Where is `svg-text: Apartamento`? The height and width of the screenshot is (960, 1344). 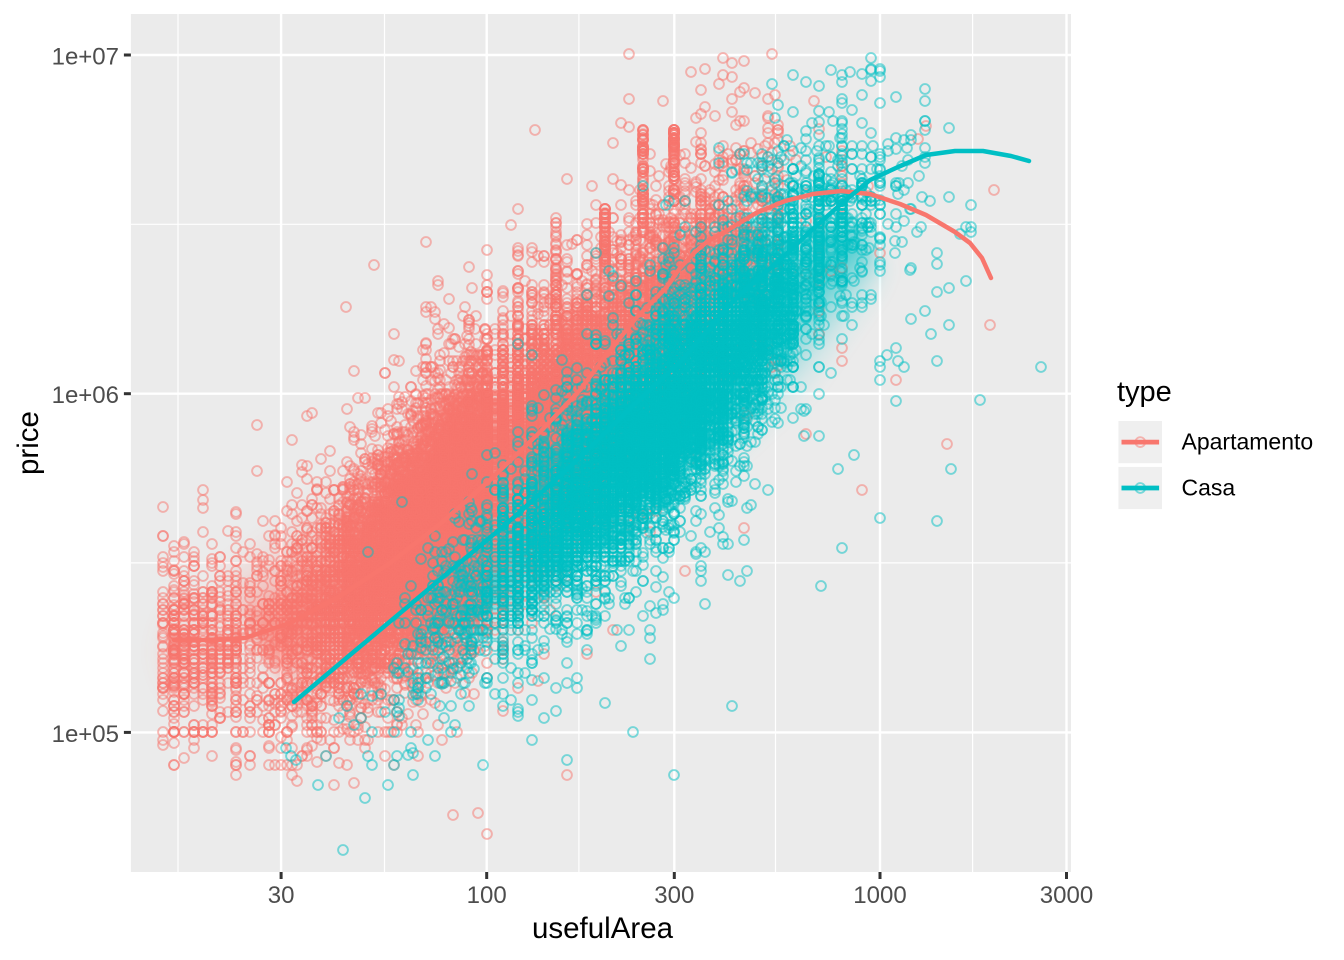
svg-text: Apartamento is located at coordinates (1248, 442).